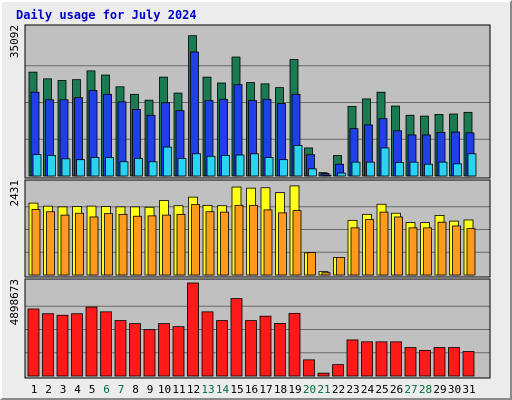  What do you see at coordinates (150, 389) in the screenshot?
I see `x-tick-label: 9` at bounding box center [150, 389].